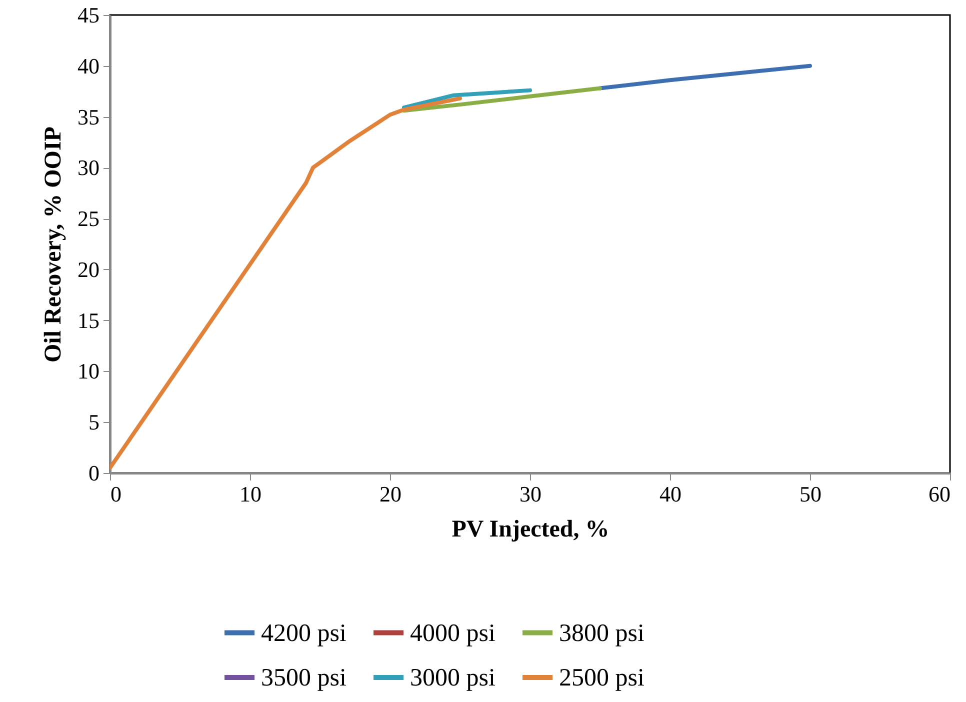 This screenshot has width=966, height=702. Describe the element at coordinates (531, 494) in the screenshot. I see `x-tick-label: 30` at that location.